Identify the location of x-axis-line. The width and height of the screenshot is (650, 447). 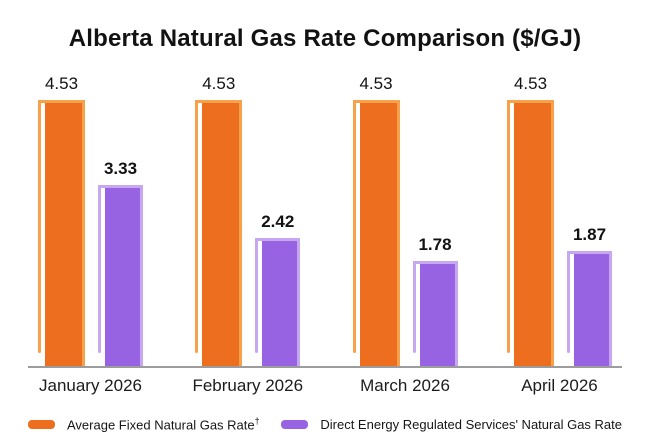
(325, 367).